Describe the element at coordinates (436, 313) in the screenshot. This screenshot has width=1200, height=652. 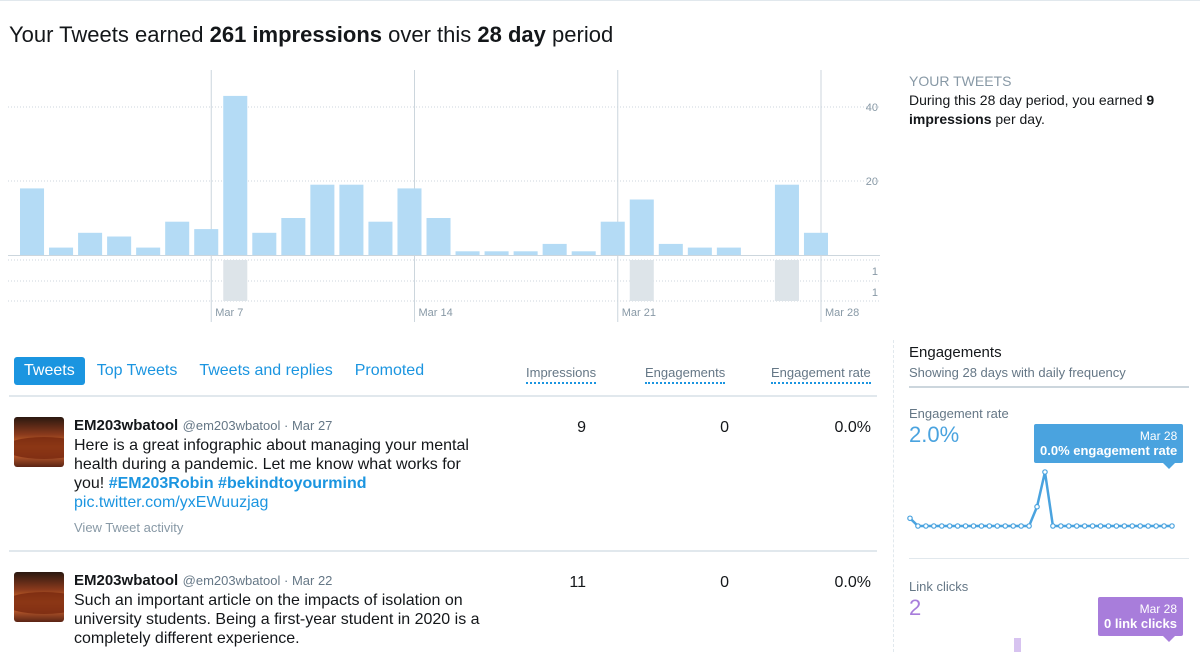
I see `x-tick-label: Mar 14` at that location.